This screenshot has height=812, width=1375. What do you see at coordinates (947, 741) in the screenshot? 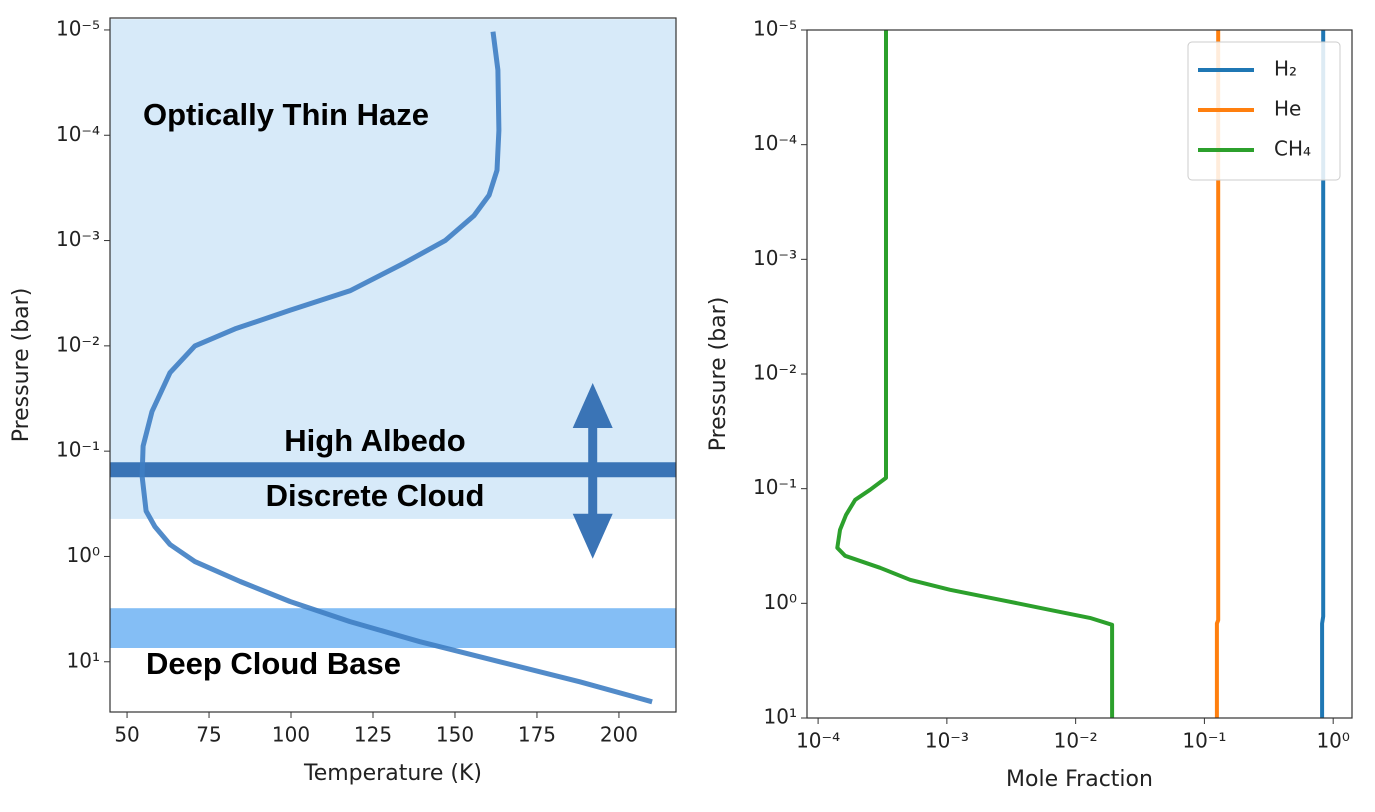
I see `x-tick-label: 10⁻³` at bounding box center [947, 741].